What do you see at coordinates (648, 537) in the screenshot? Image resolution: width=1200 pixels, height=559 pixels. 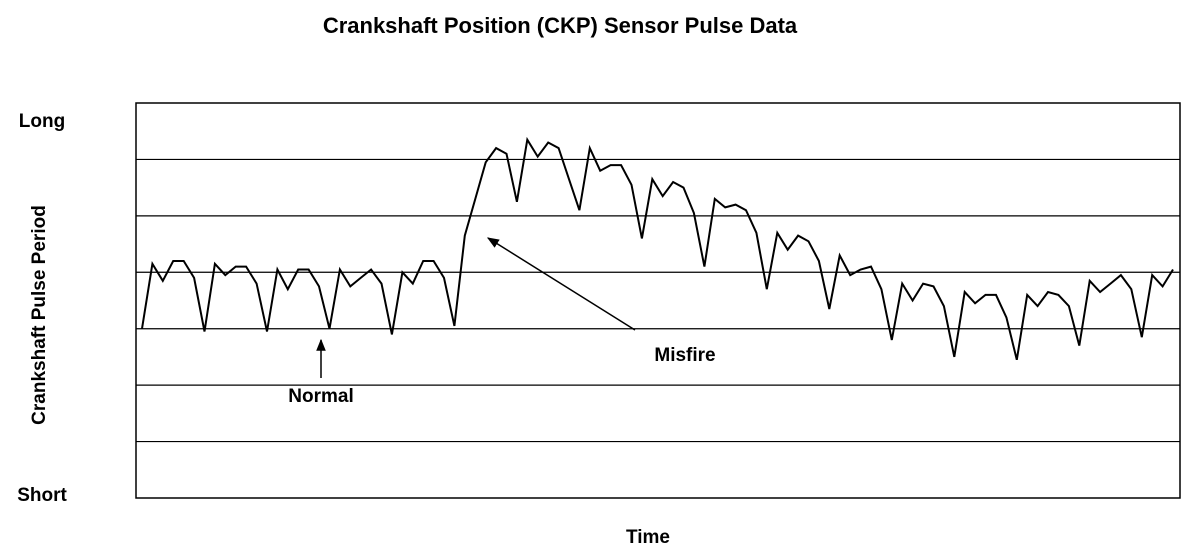 I see `x-axis-label: Time` at bounding box center [648, 537].